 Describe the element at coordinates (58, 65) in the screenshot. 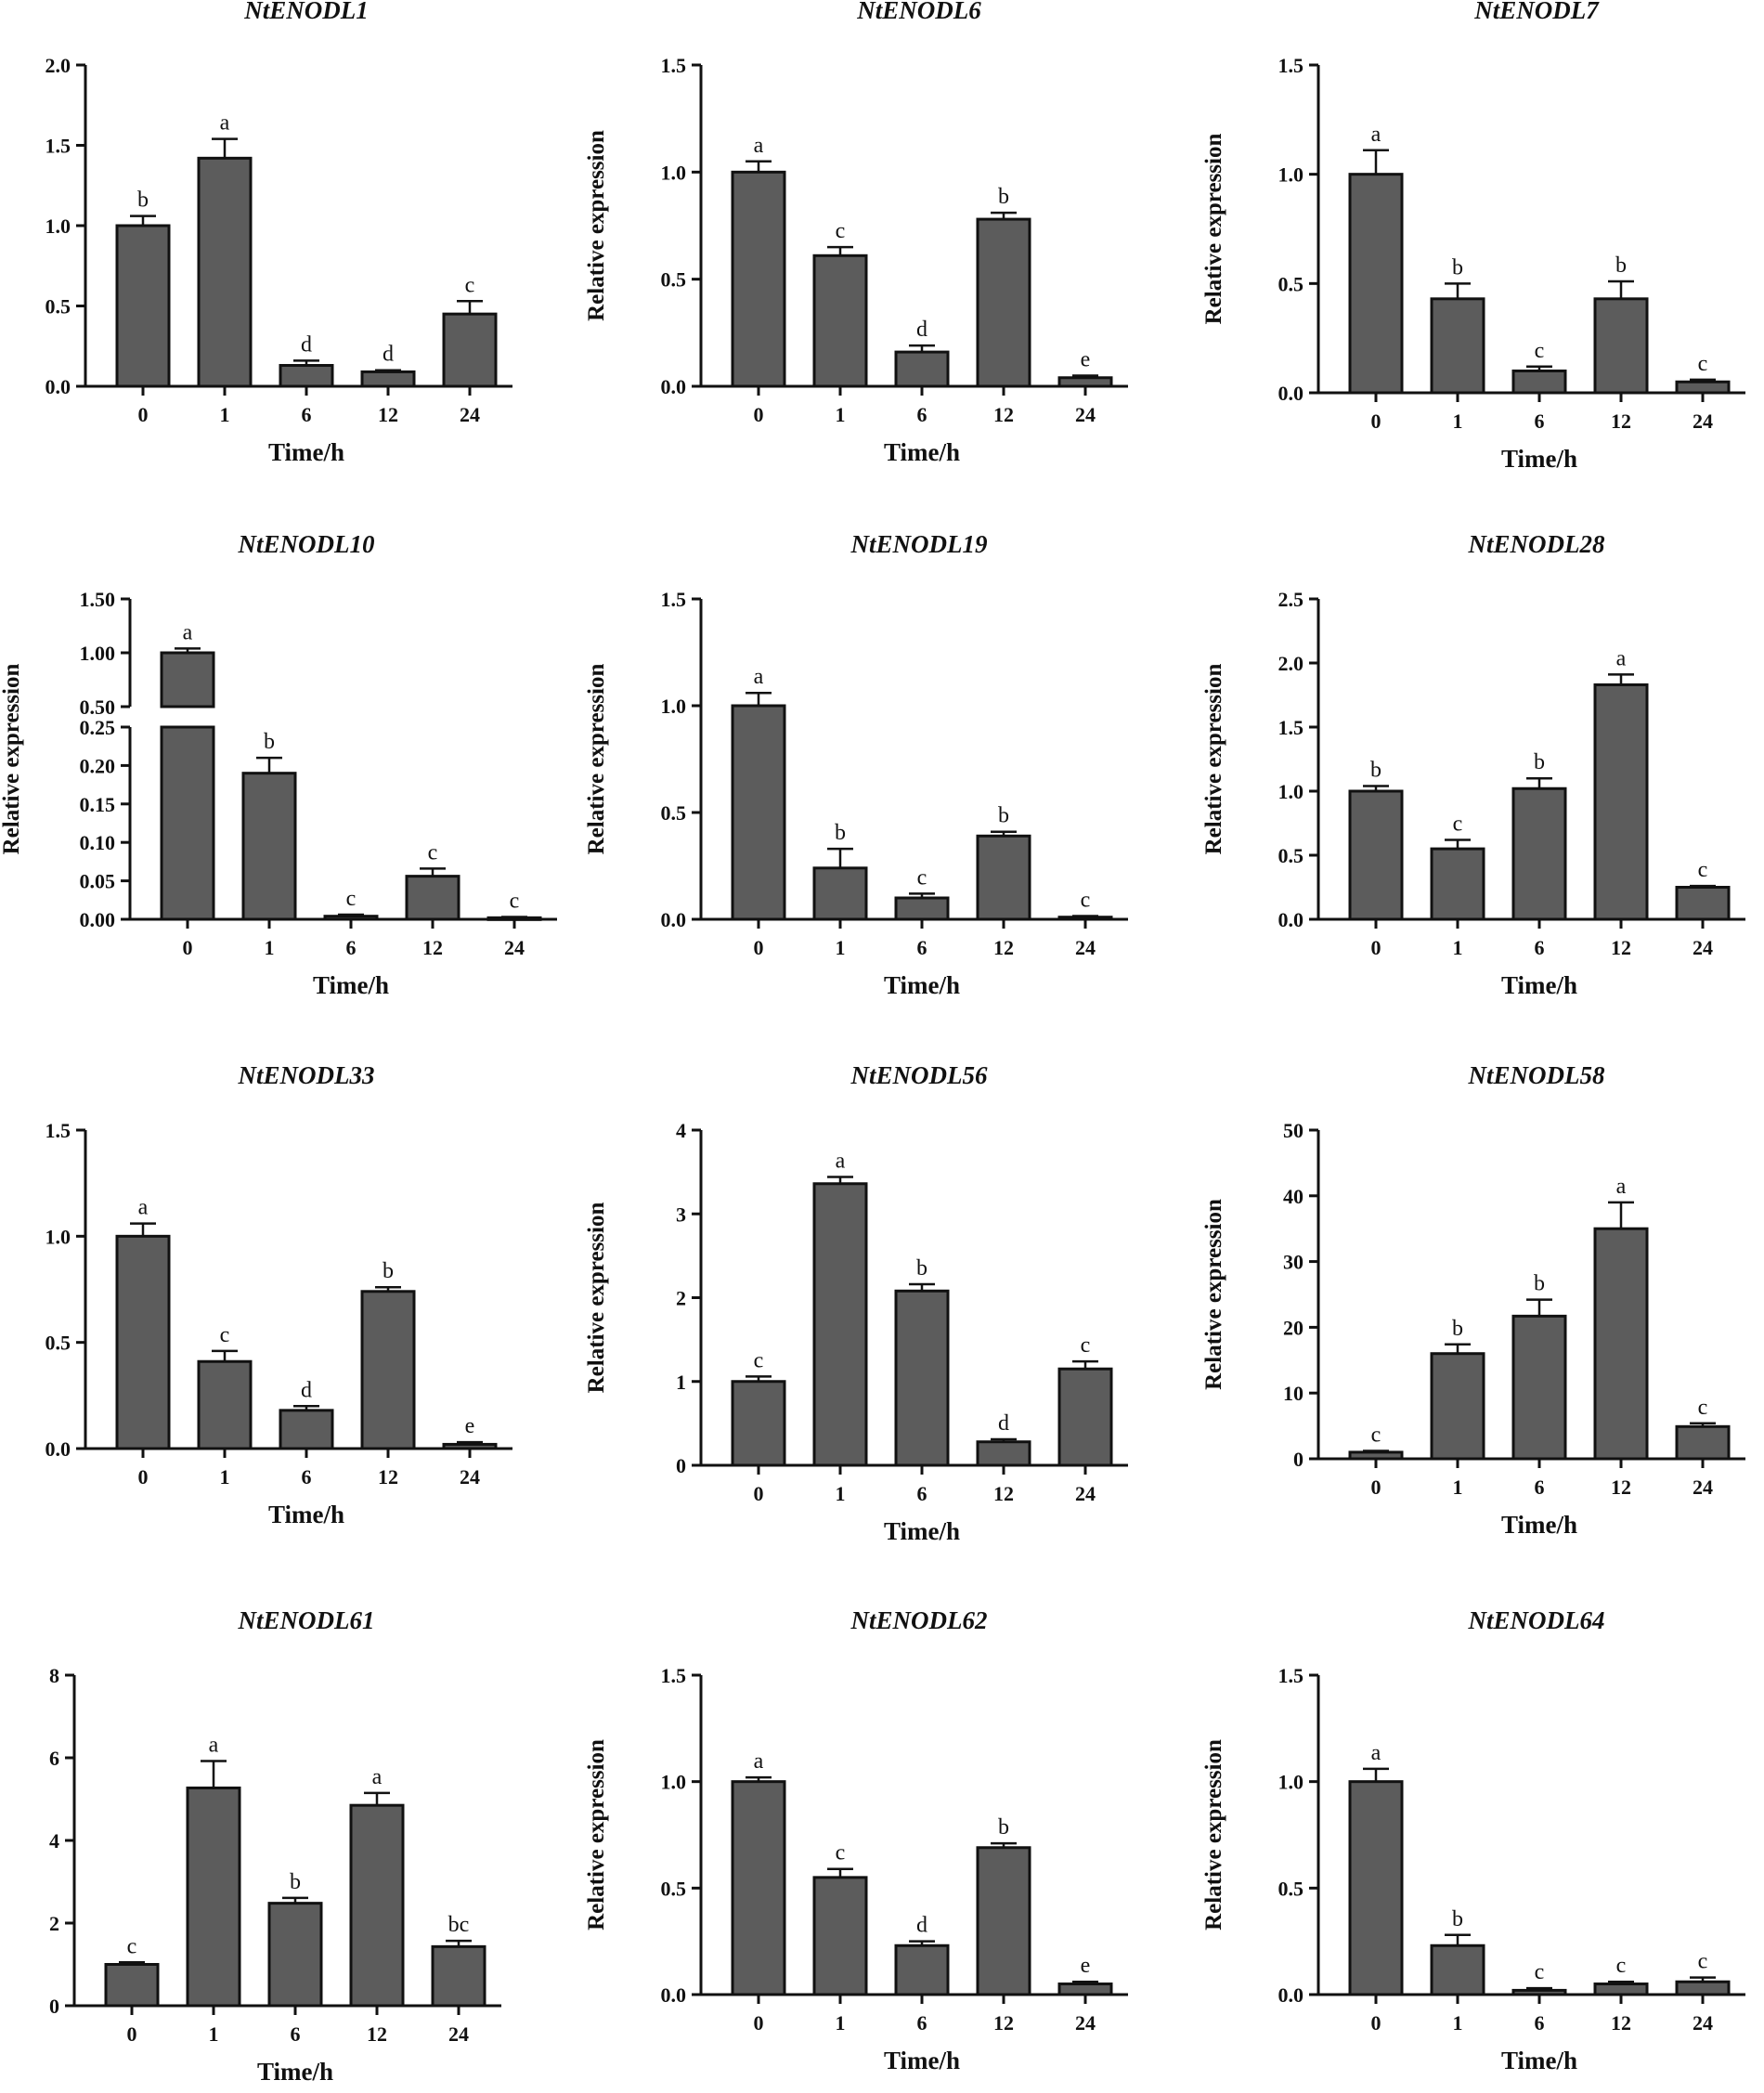

I see `y-tick-label: 2.0` at that location.